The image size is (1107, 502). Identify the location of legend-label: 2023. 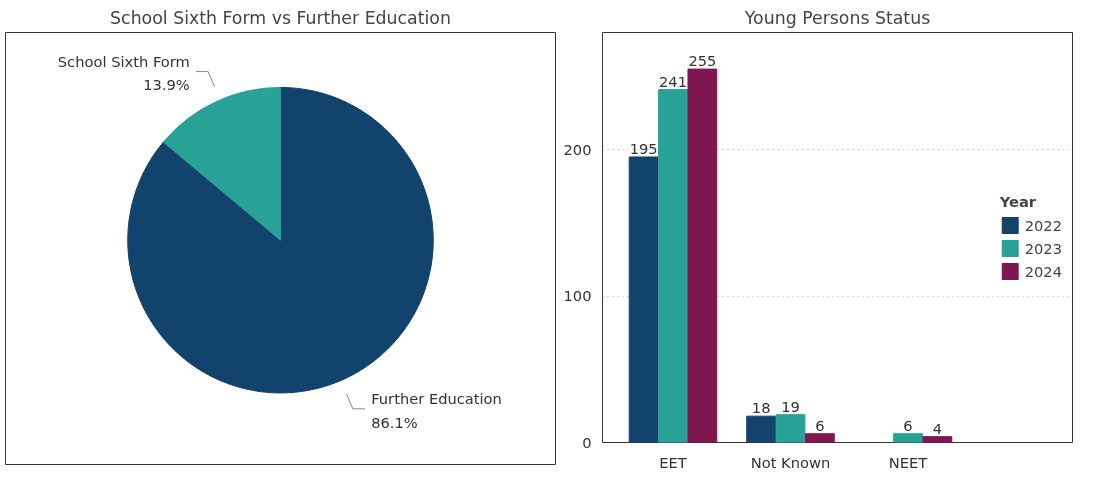
(1043, 248).